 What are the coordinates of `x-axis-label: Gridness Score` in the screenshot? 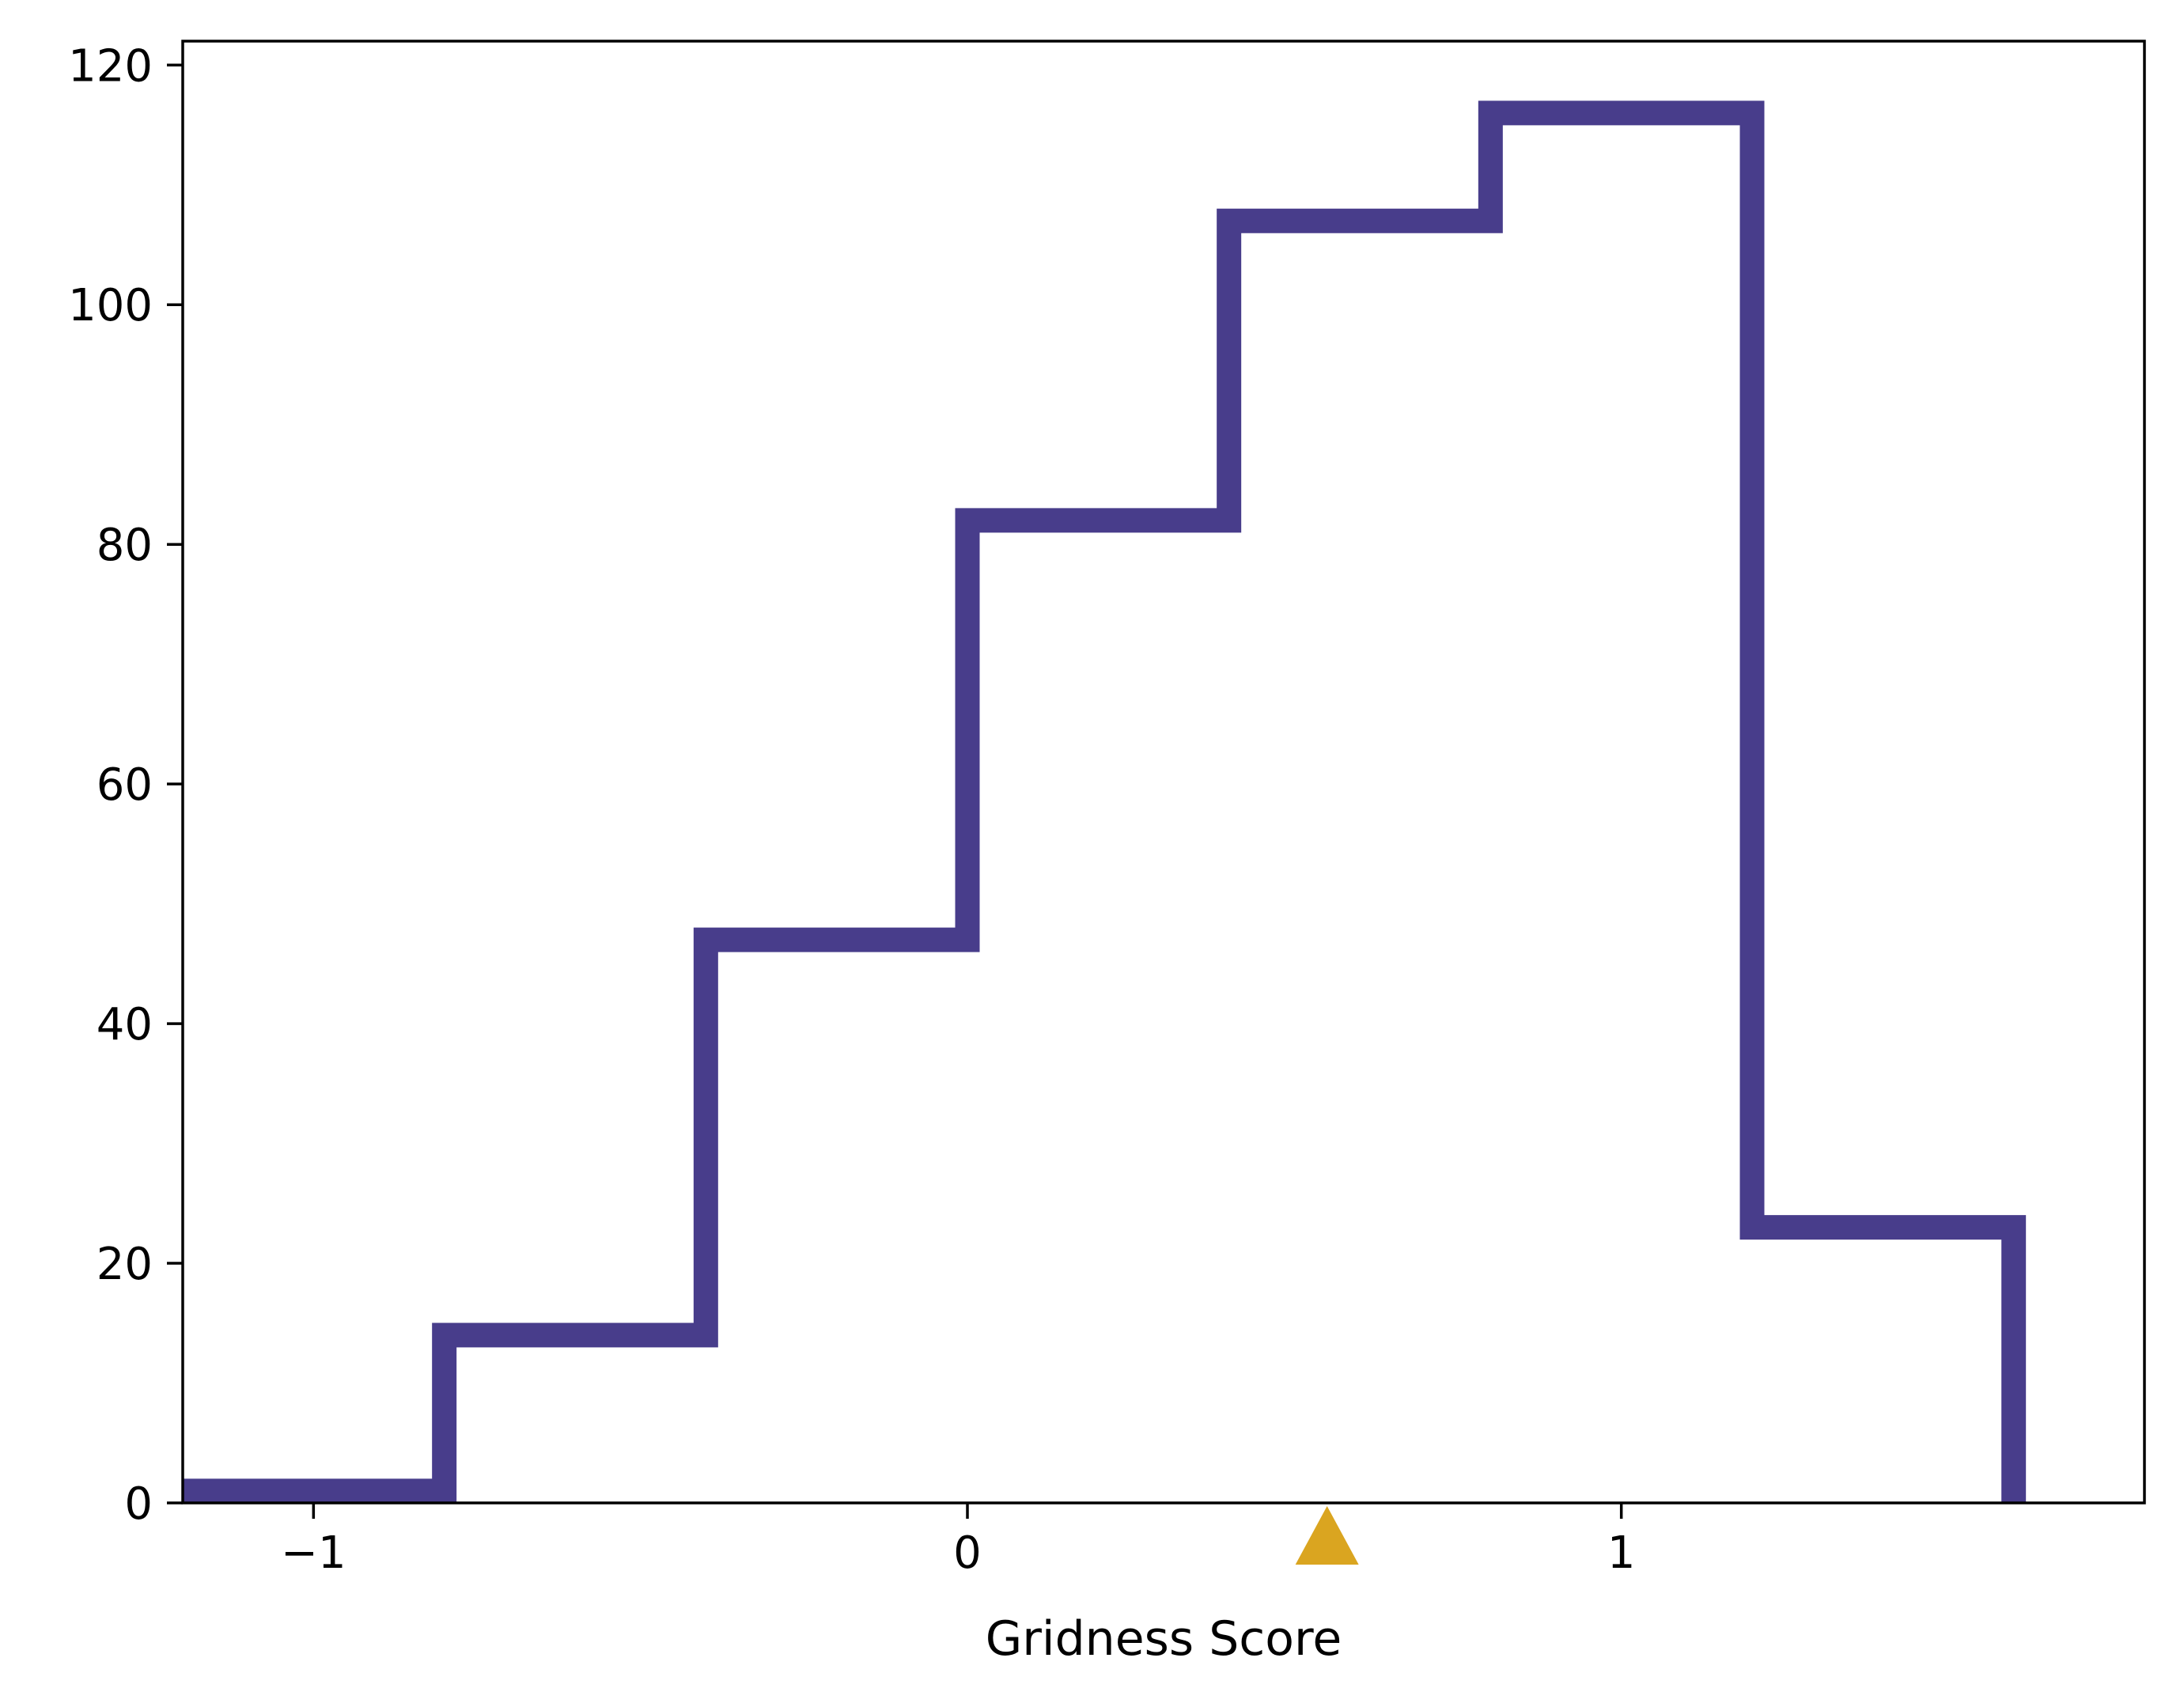 It's located at (1164, 1639).